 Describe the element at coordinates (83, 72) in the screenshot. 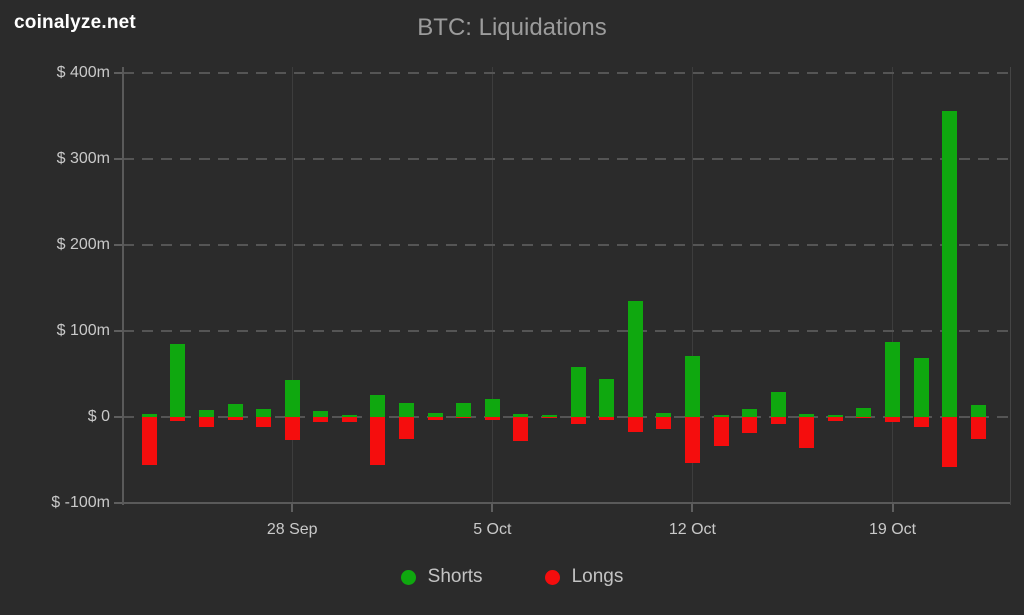

I see `y-tick-label: $ 400m` at that location.